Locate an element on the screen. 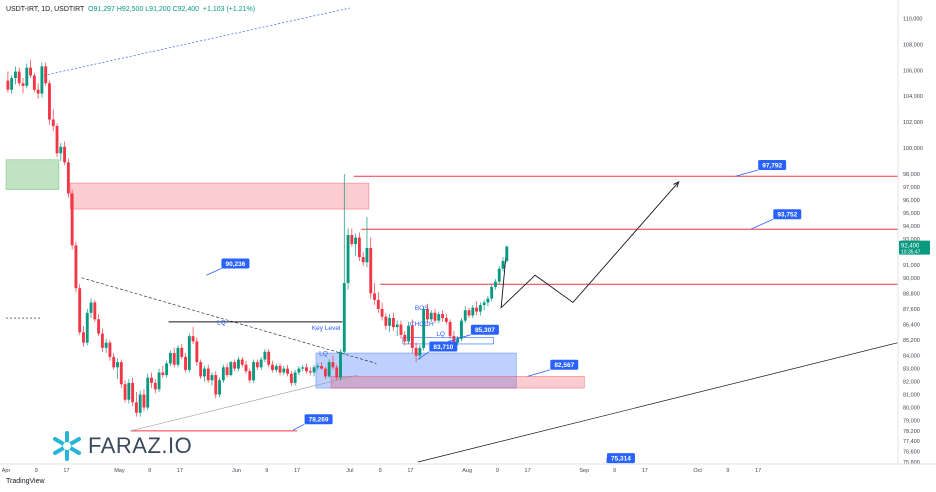 The width and height of the screenshot is (936, 492). y-tick-label: 100,000 is located at coordinates (913, 149).